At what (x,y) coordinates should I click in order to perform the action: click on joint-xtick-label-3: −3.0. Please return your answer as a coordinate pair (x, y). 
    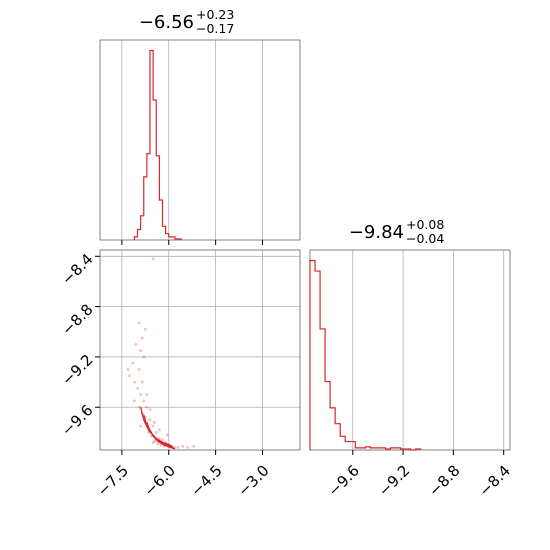
    Looking at the image, I should click on (253, 481).